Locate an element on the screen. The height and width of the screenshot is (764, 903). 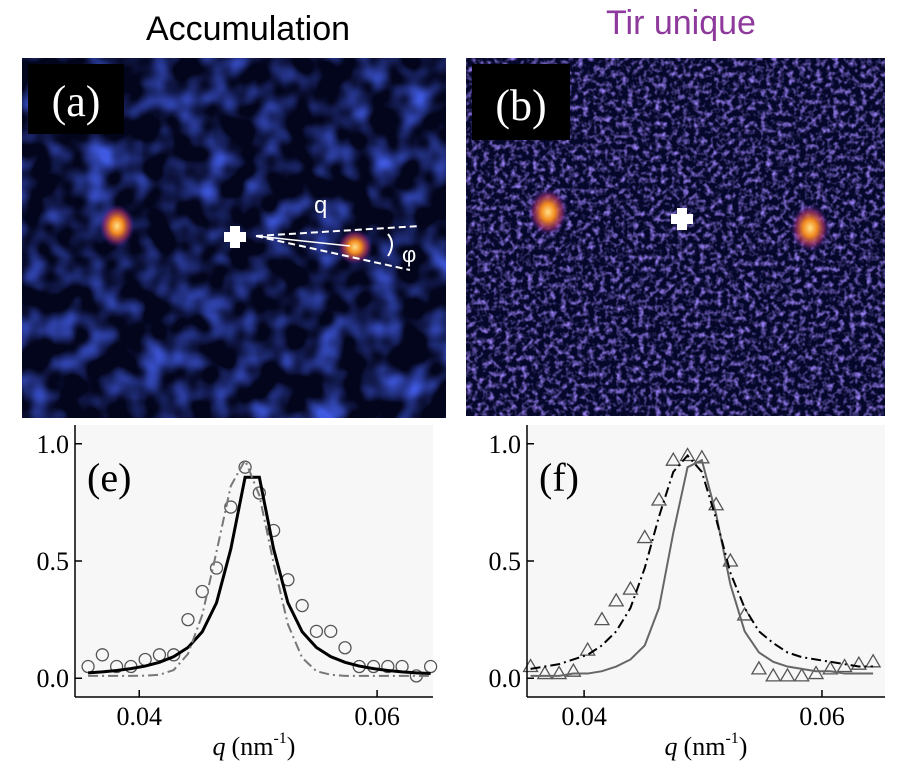
header: Accumulation is located at coordinates (248, 29).